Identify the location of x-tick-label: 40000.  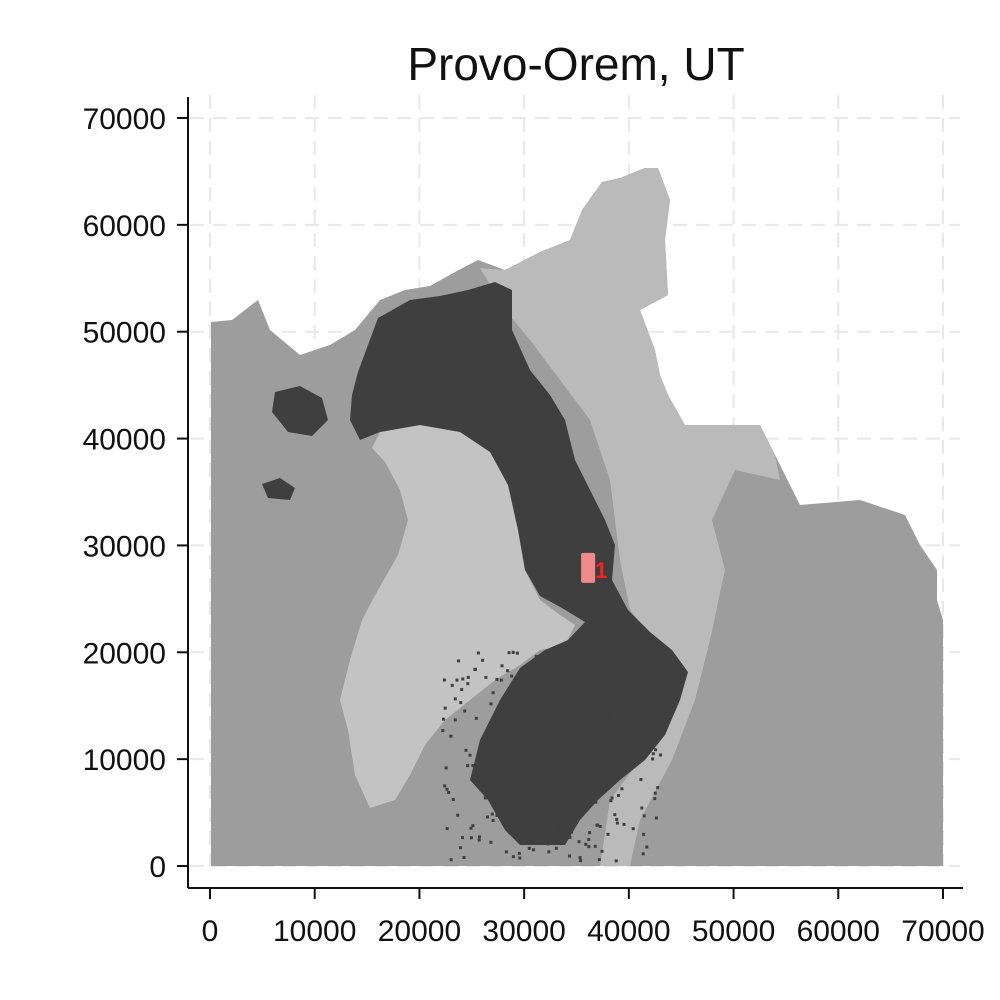
(628, 931).